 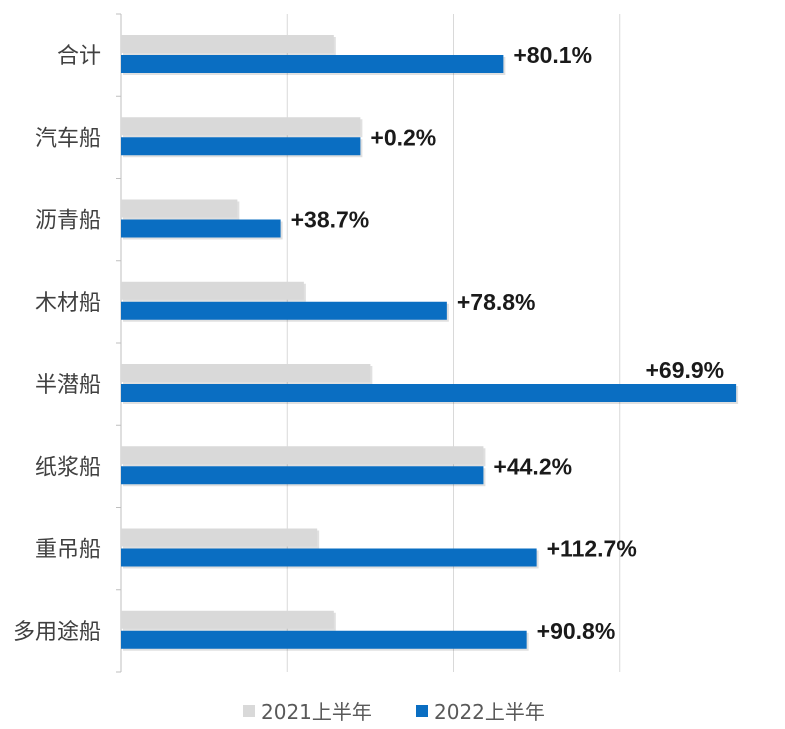 I want to click on category-label: 半潜船, so click(x=68, y=385).